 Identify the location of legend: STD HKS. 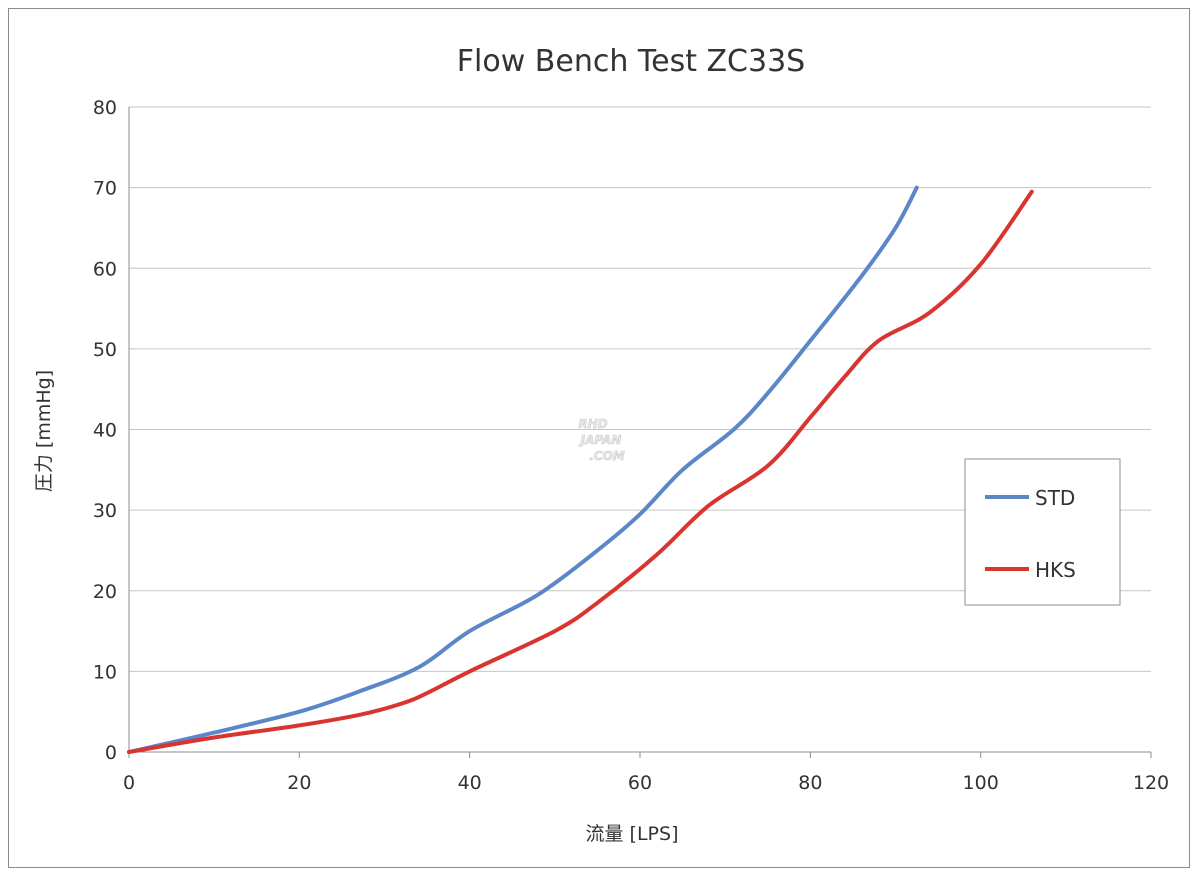
(1042, 532).